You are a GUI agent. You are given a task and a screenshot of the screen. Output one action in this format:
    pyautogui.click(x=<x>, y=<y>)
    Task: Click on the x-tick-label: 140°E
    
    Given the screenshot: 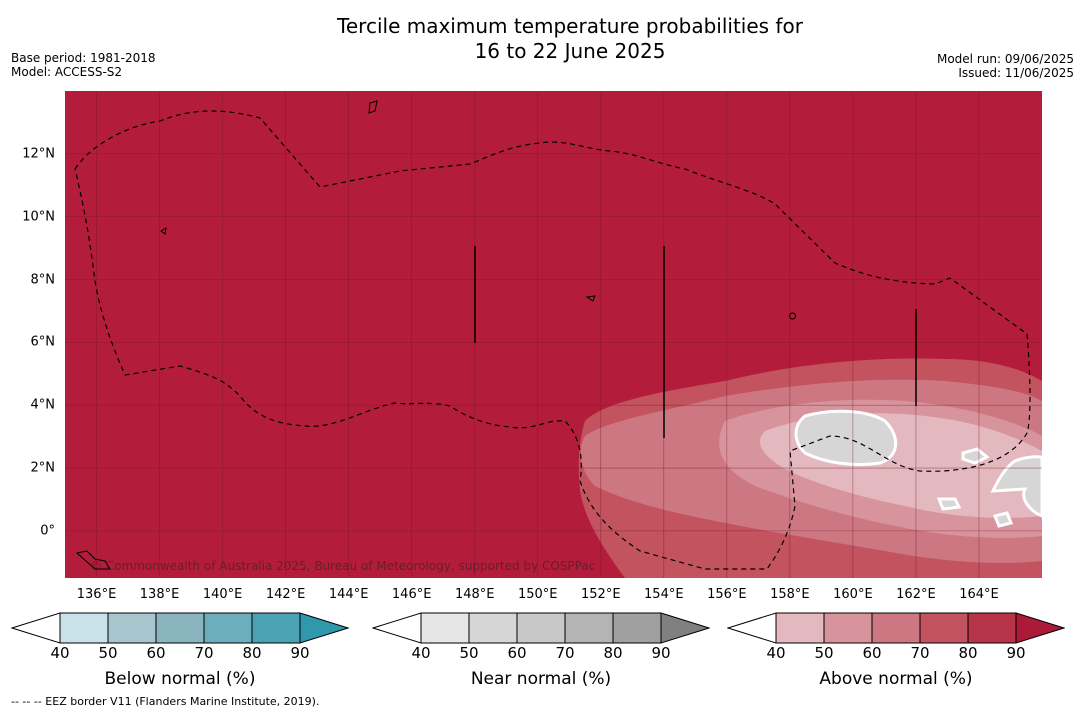 What is the action you would take?
    pyautogui.click(x=222, y=594)
    